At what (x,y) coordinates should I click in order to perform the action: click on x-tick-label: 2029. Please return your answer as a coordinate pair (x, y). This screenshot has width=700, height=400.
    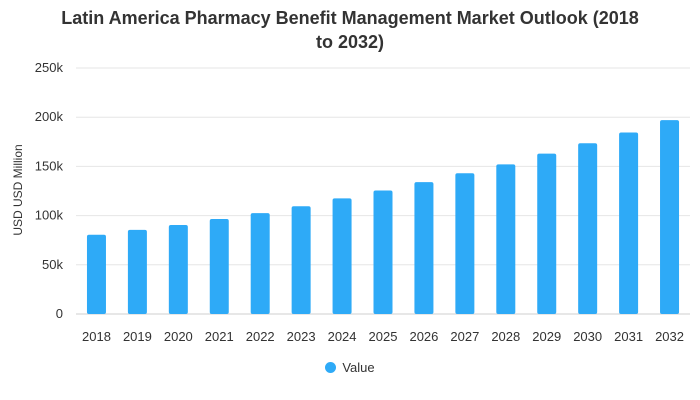
    Looking at the image, I should click on (546, 336).